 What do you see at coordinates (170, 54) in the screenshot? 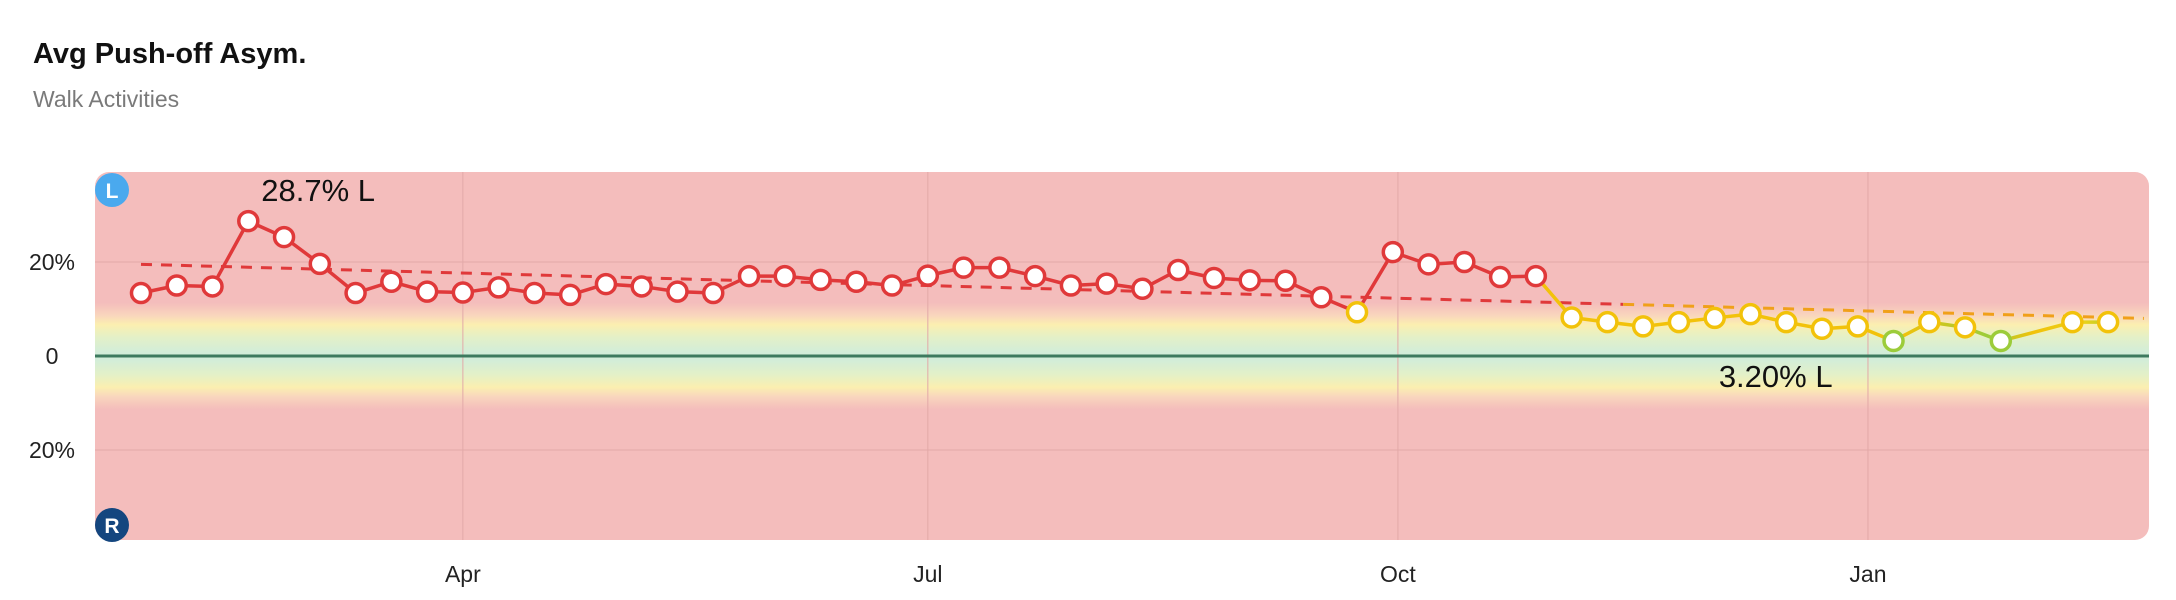
I see `chart-title: Avg Push-off Asym.` at bounding box center [170, 54].